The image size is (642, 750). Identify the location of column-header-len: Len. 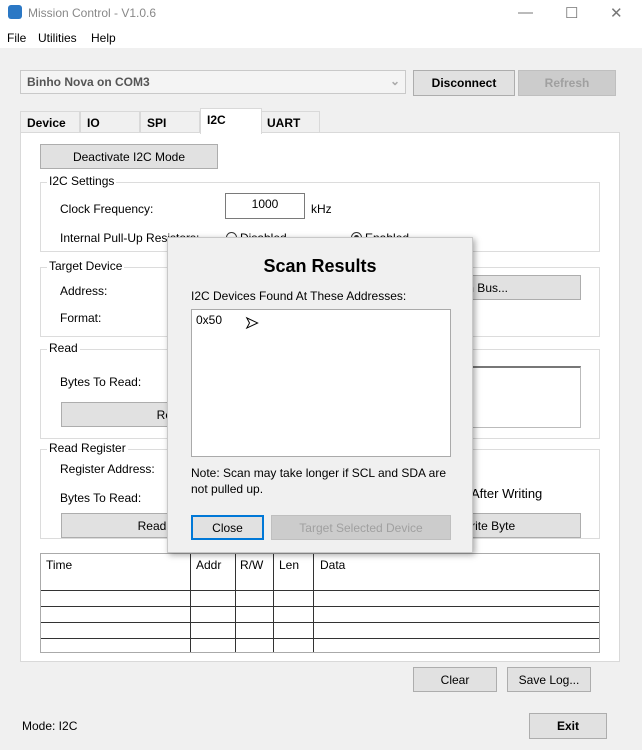
(289, 565).